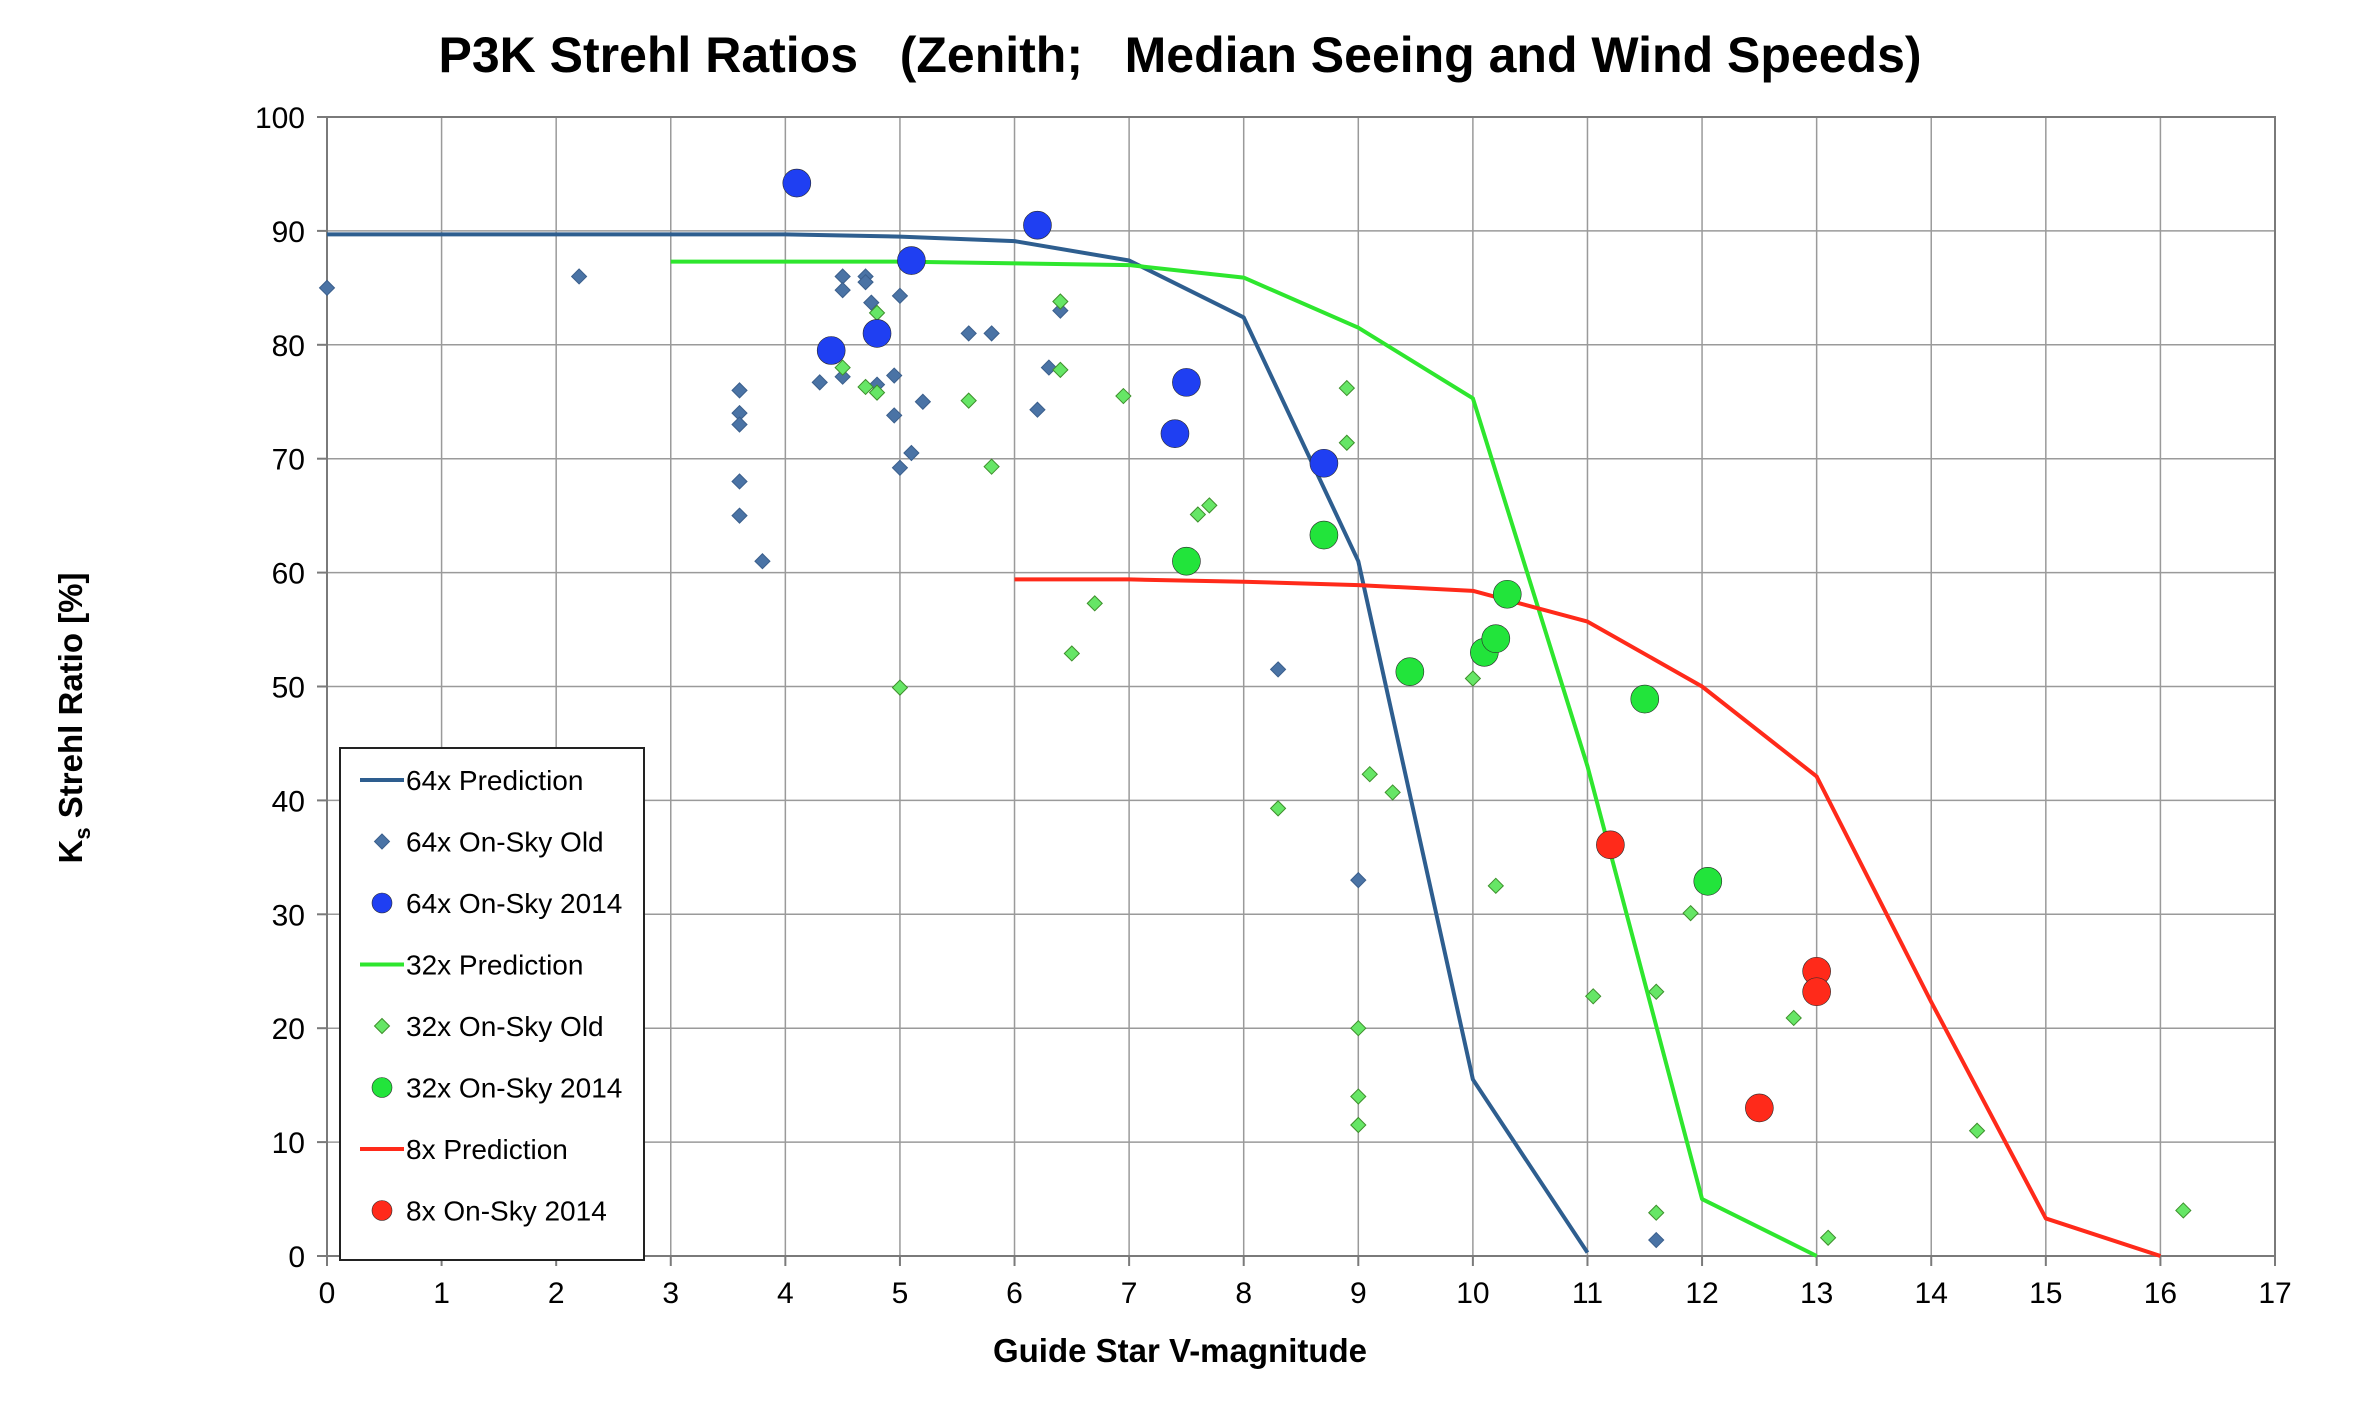  Describe the element at coordinates (1931, 1293) in the screenshot. I see `x-tick-label: 14` at that location.